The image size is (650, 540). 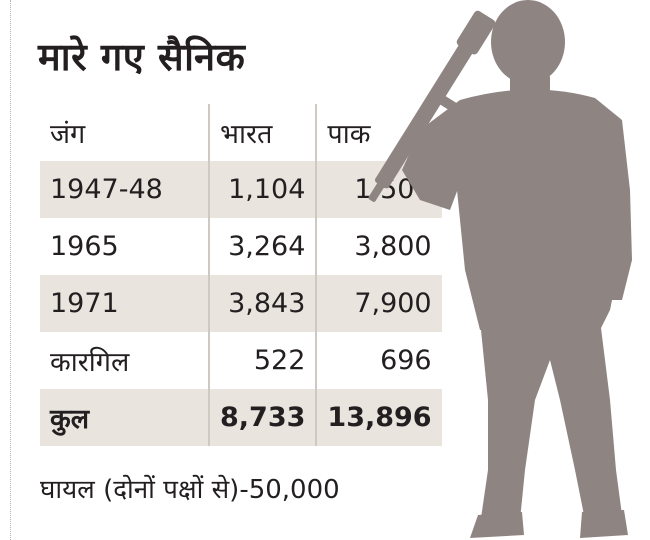 I want to click on dotted-margin-rule, so click(x=11, y=270).